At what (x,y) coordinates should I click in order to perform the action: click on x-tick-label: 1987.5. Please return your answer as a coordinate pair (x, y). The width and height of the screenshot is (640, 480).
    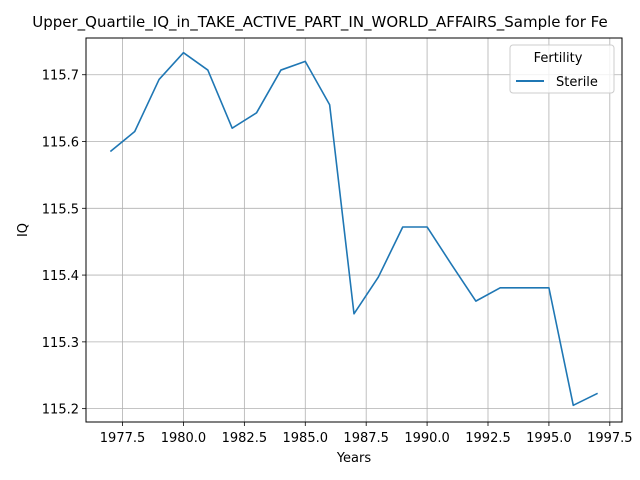
    Looking at the image, I should click on (366, 438).